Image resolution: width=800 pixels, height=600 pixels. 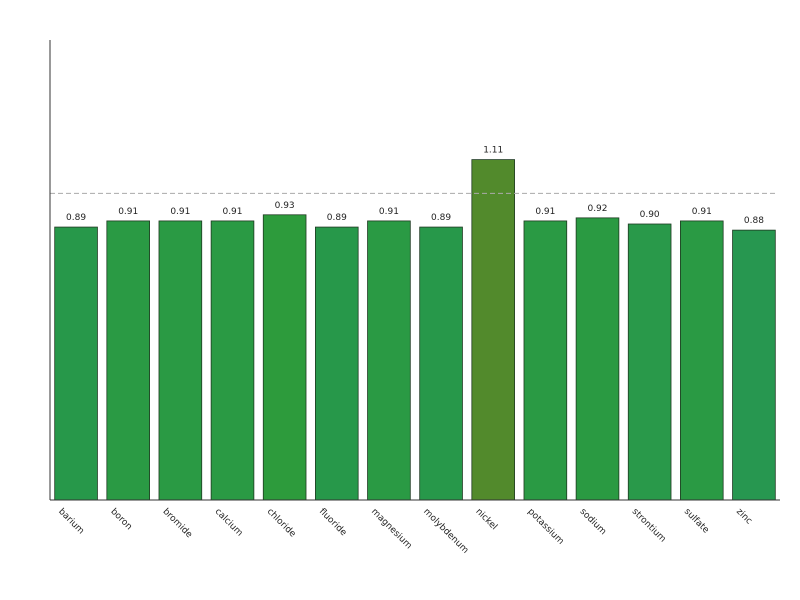 I want to click on x-tick-label: magnesium, so click(x=391, y=529).